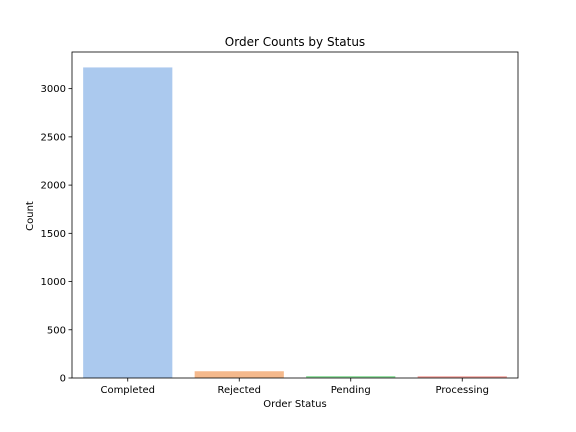 Image resolution: width=576 pixels, height=432 pixels. I want to click on x-tick-label: Completed, so click(127, 390).